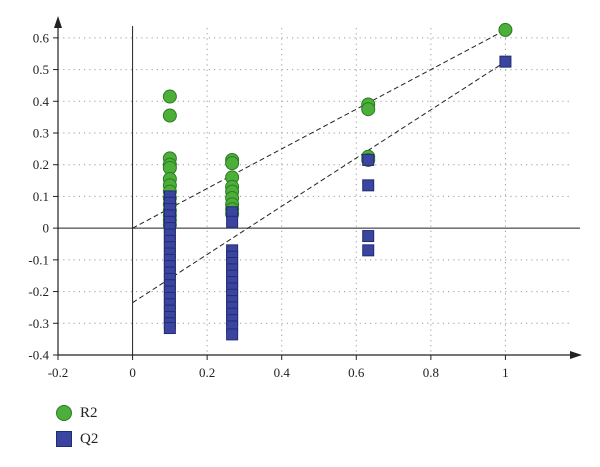 This screenshot has width=600, height=467. Describe the element at coordinates (89, 412) in the screenshot. I see `legend-label-r2: R2` at that location.